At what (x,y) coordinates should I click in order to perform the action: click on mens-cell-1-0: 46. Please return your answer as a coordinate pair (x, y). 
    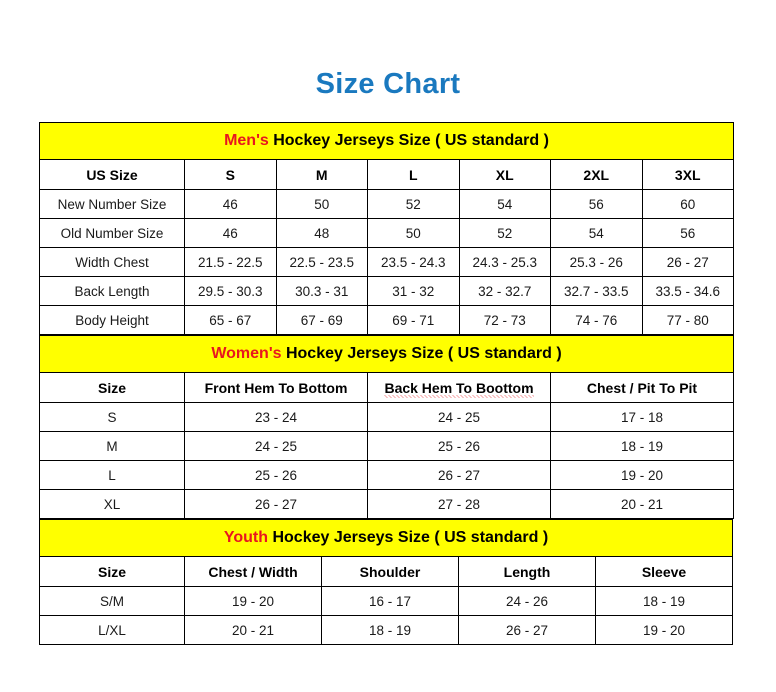
    Looking at the image, I should click on (230, 233).